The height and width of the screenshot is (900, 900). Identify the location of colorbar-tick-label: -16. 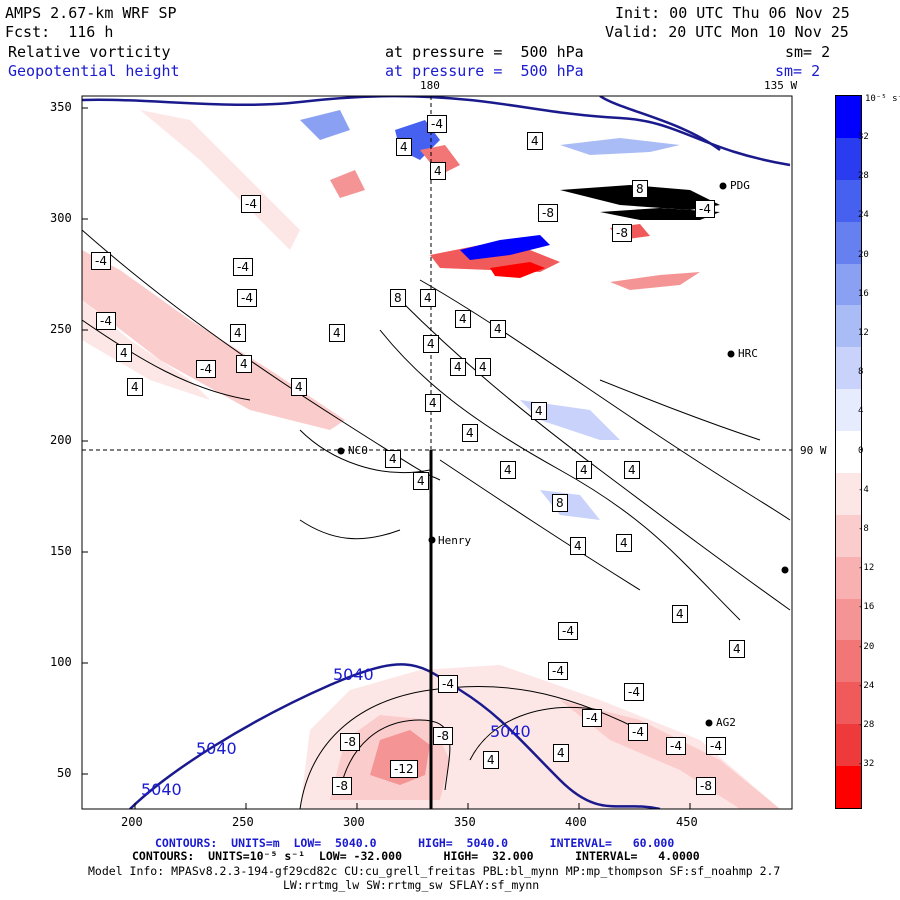
(866, 607).